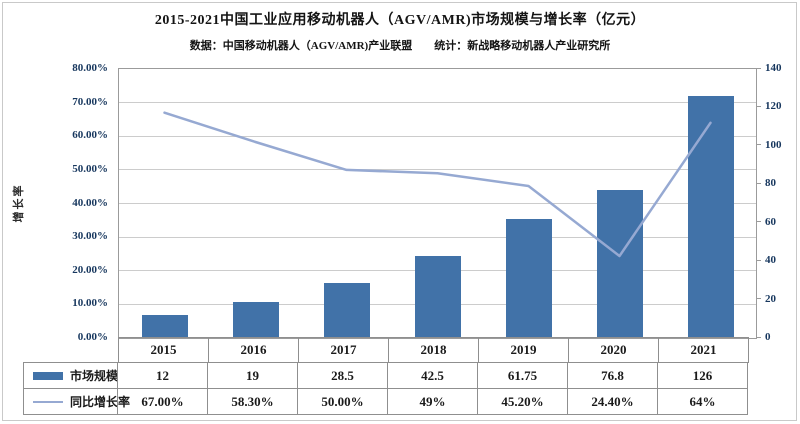 The height and width of the screenshot is (424, 800). I want to click on year-cell: 2018, so click(433, 350).